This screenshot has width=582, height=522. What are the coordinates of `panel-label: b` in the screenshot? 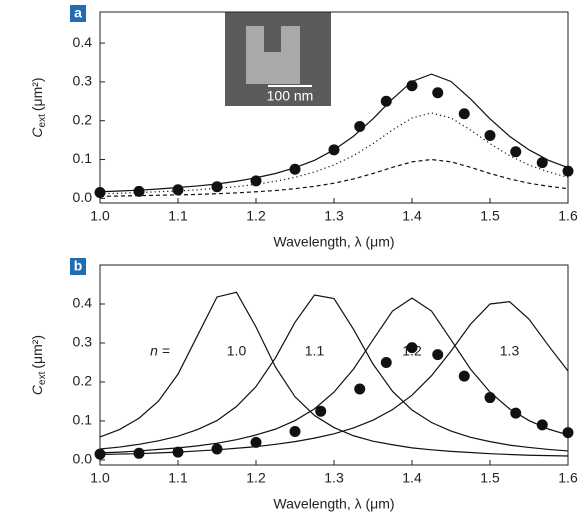 It's located at (78, 266).